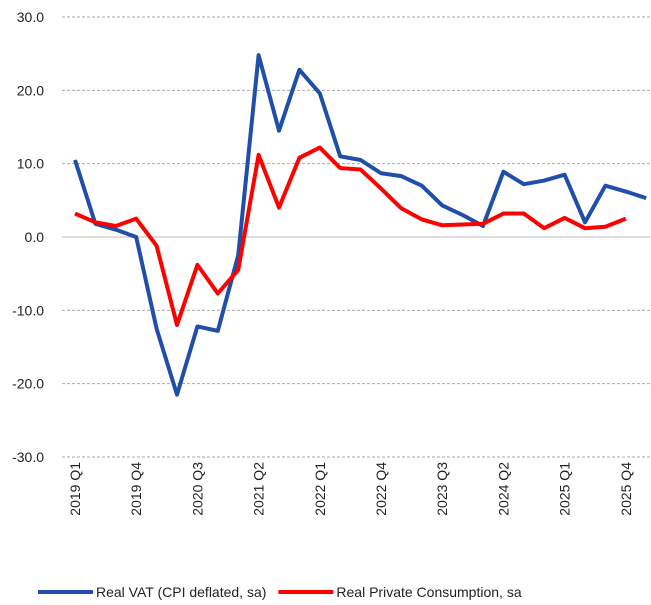 The height and width of the screenshot is (605, 651). What do you see at coordinates (35, 237) in the screenshot?
I see `y-tick-label: 0.0` at bounding box center [35, 237].